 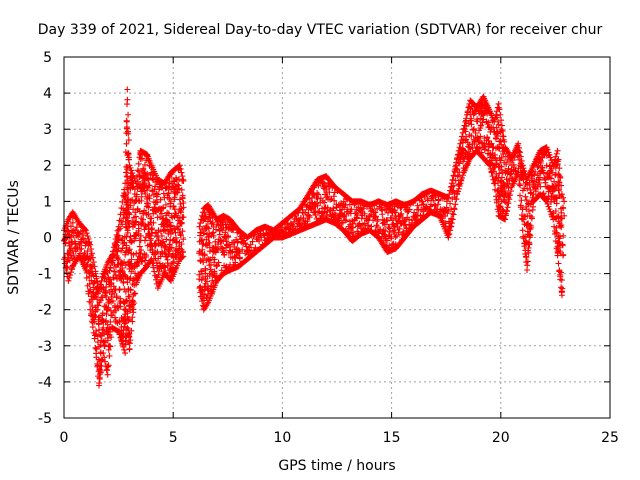 What do you see at coordinates (45, 238) in the screenshot?
I see `y-tick-labels: -5 -4 -3 -2 -1 0 1 2 3 4 5` at bounding box center [45, 238].